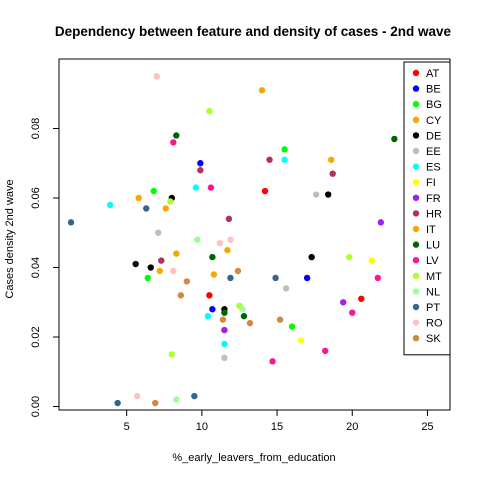 The image size is (480, 480). What do you see at coordinates (176, 399) in the screenshot?
I see `point-nl` at bounding box center [176, 399].